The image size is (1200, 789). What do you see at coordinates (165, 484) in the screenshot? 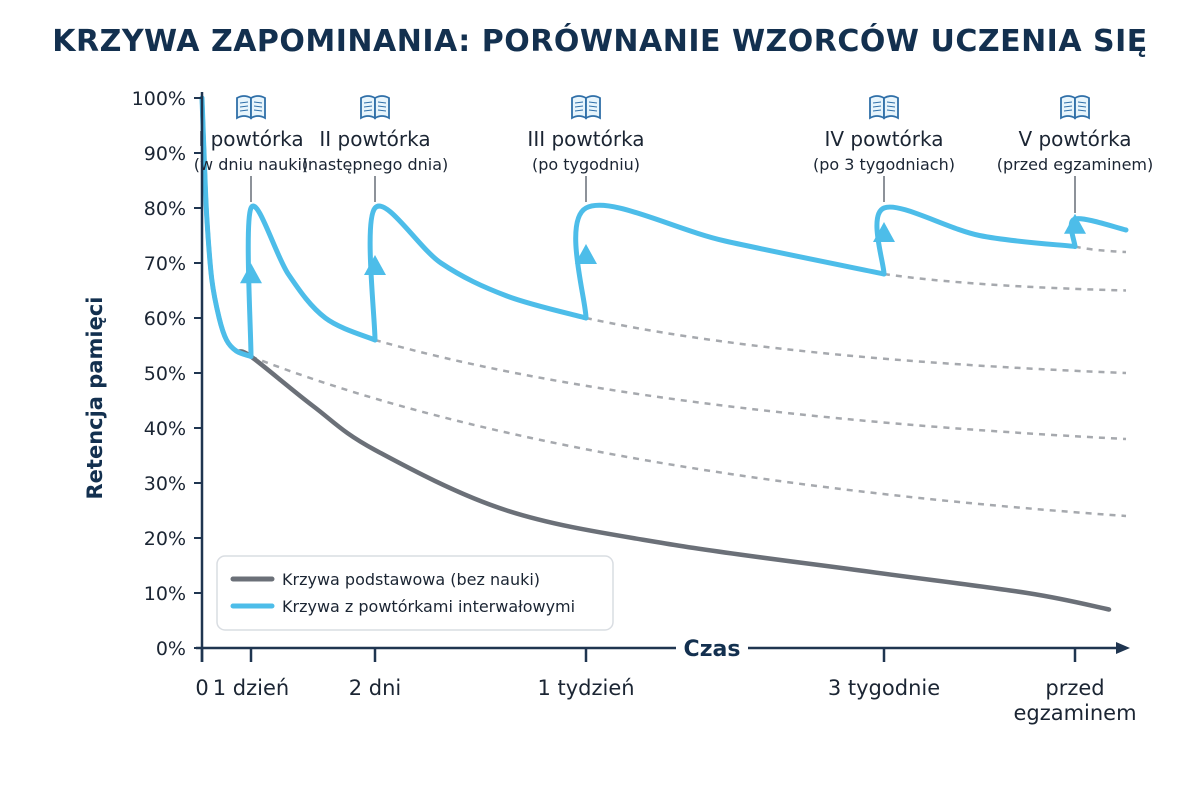
I see `y-tick-label: 30%` at bounding box center [165, 484].